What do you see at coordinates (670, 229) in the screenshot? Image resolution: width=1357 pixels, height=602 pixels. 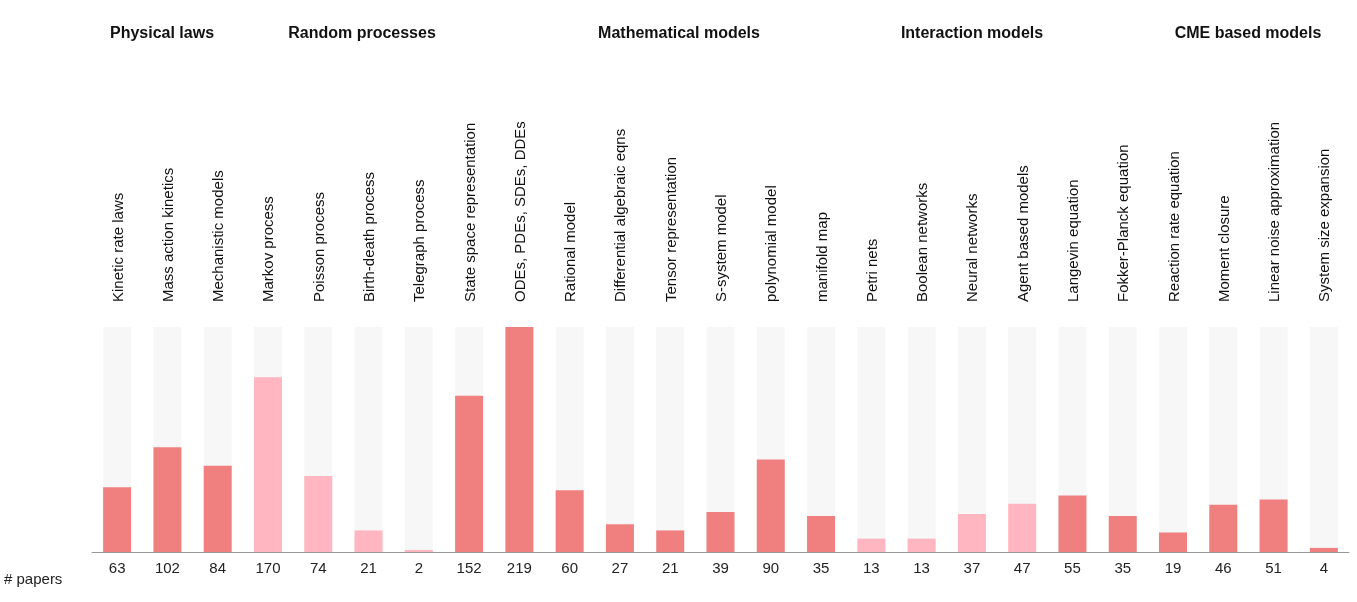 I see `x-tick-label: Tensor representation` at bounding box center [670, 229].